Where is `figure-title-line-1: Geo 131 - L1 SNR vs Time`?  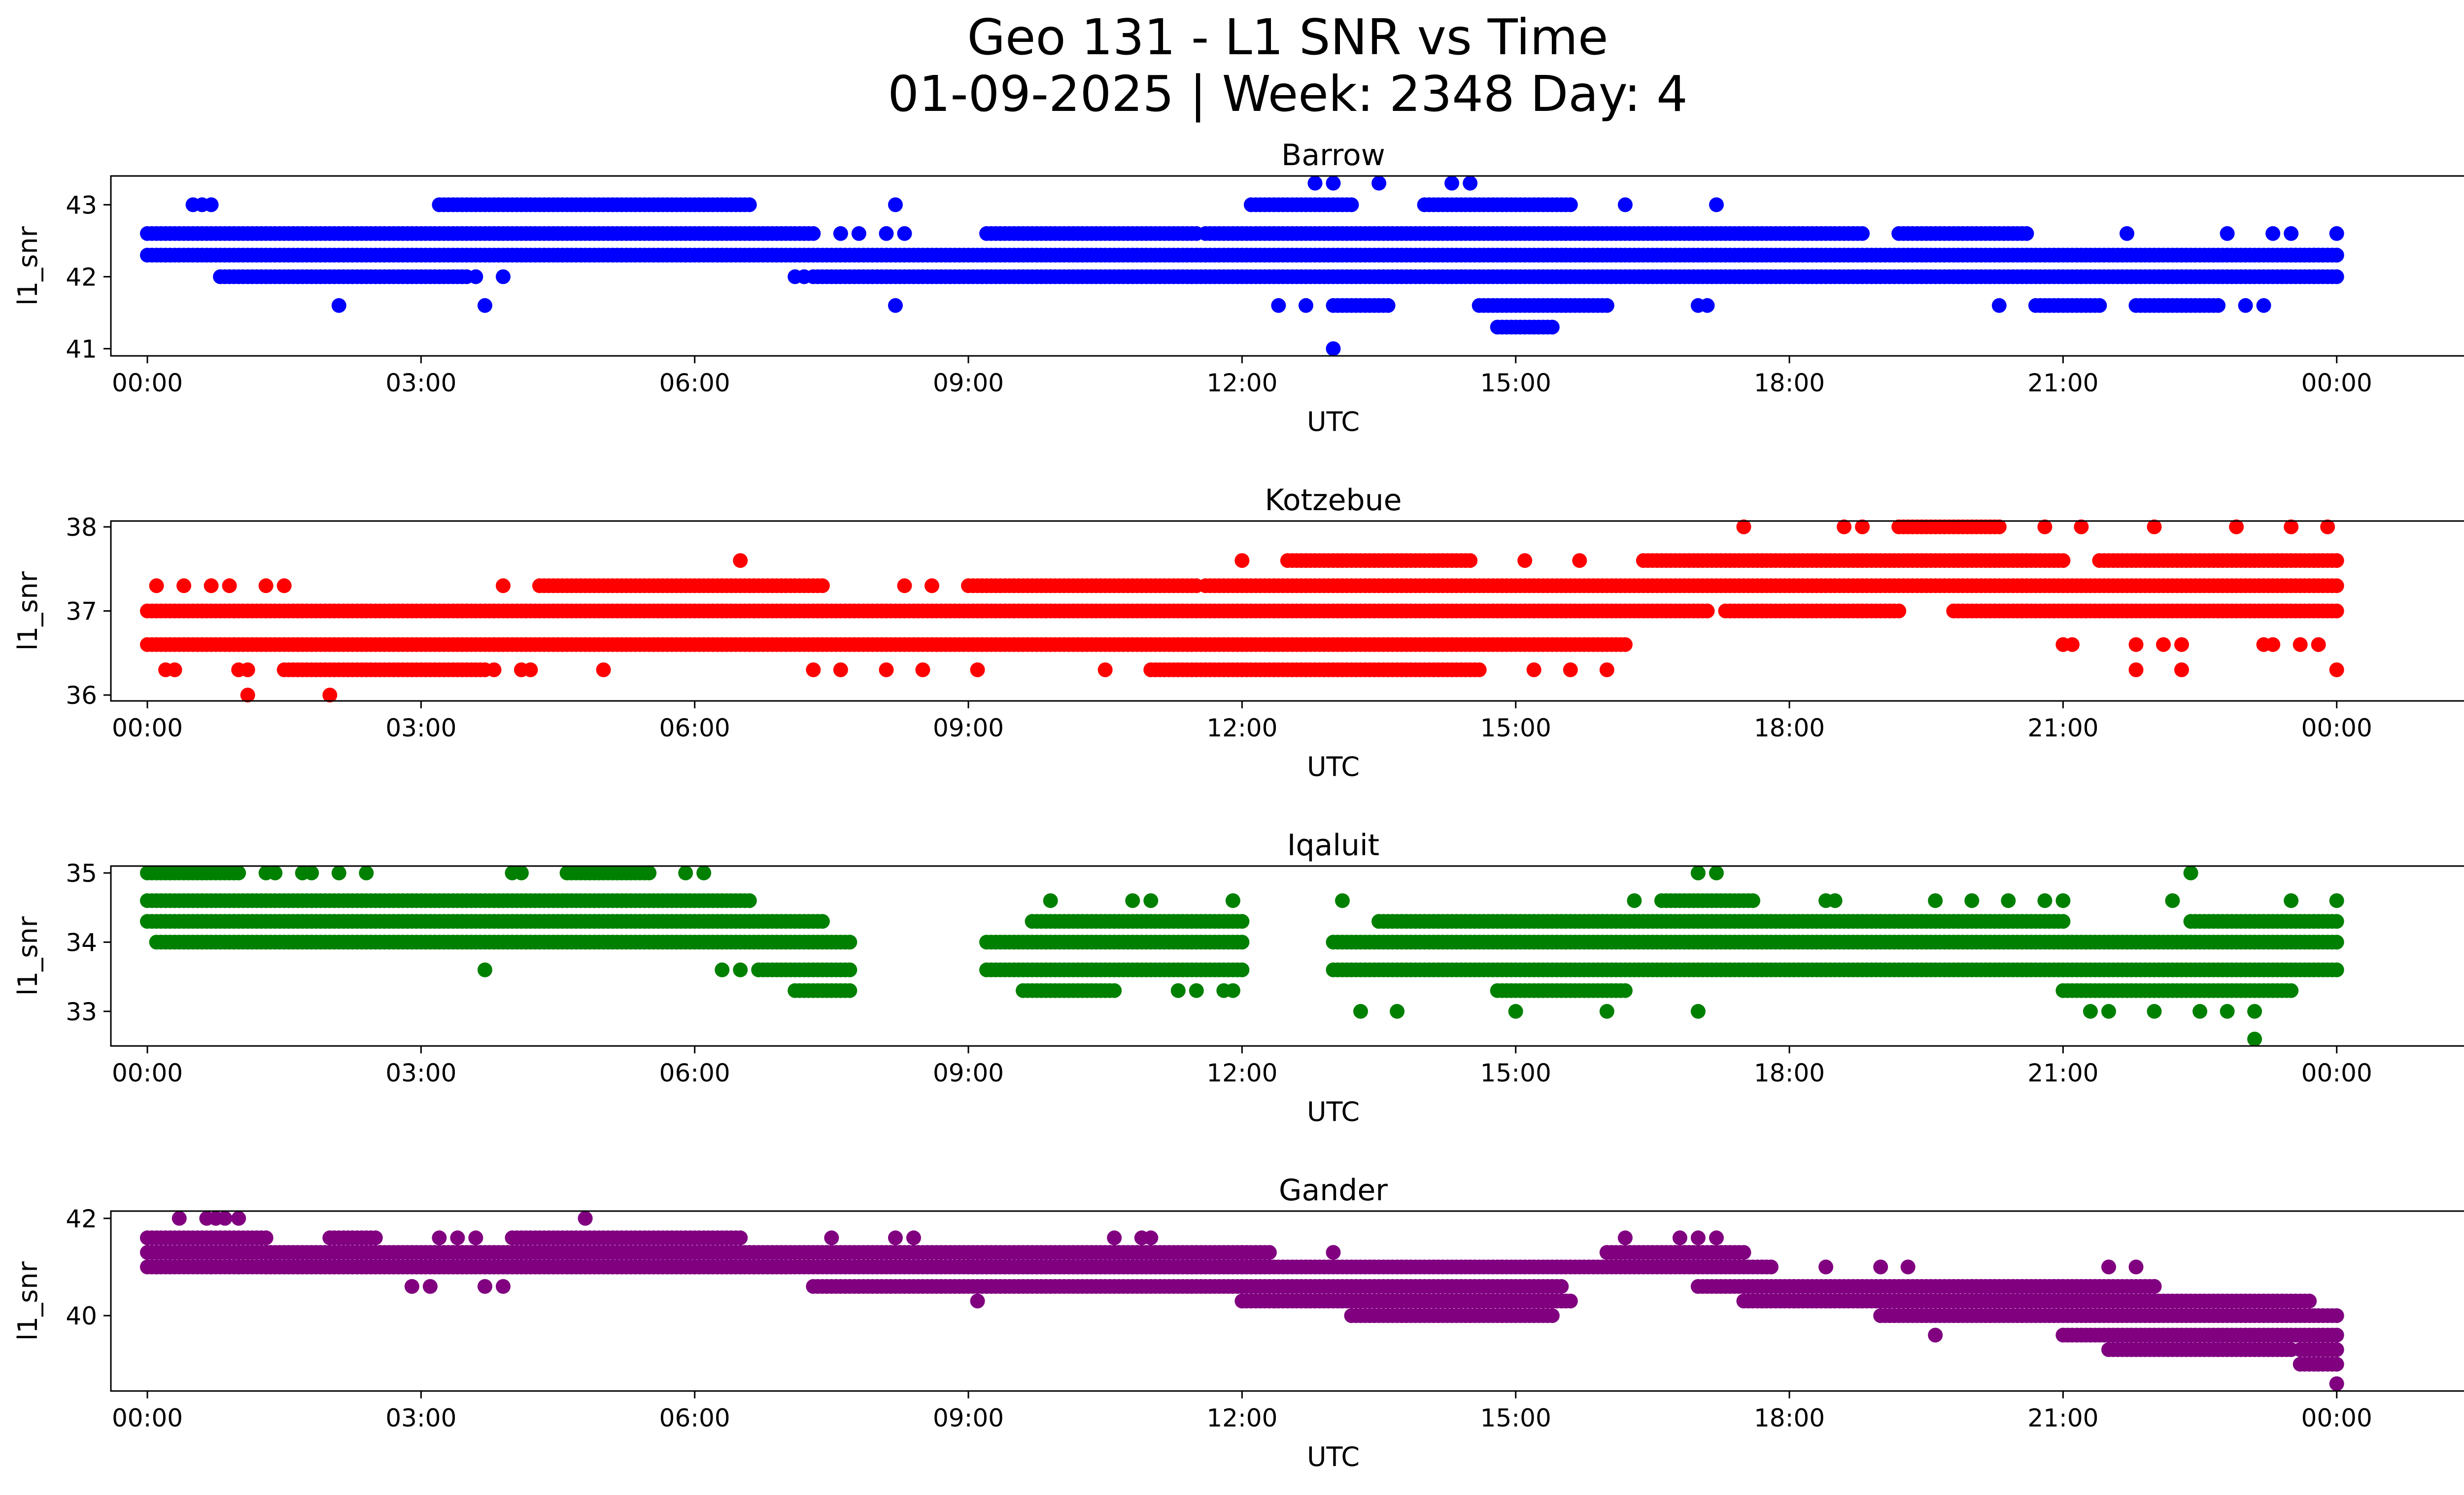 figure-title-line-1: Geo 131 - L1 SNR vs Time is located at coordinates (1287, 37).